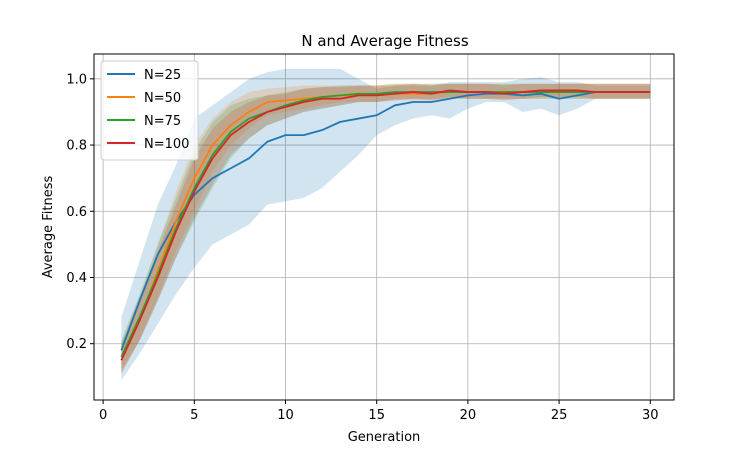  I want to click on x-tick-label: 20, so click(468, 415).